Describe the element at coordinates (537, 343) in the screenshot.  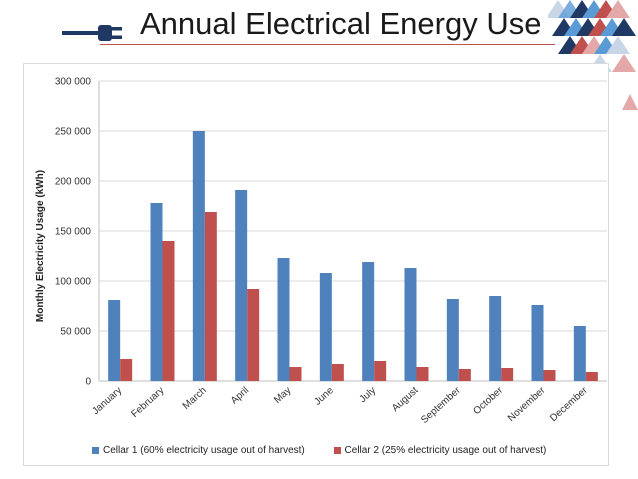
I see `bar-cellar-1-november` at that location.